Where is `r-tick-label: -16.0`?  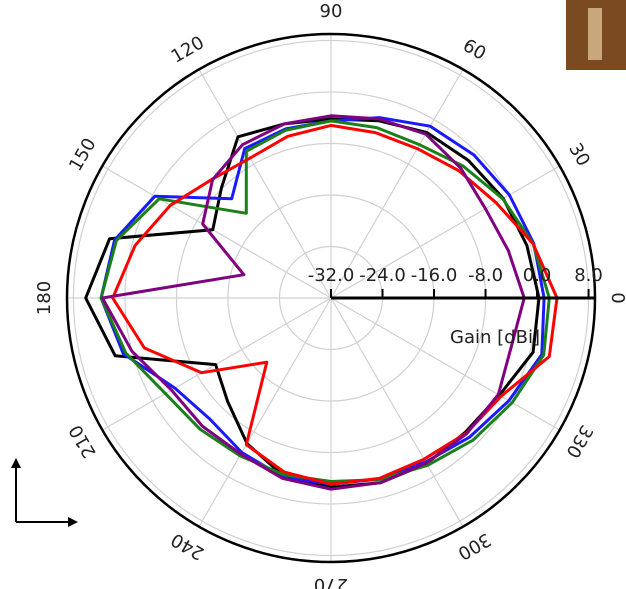 r-tick-label: -16.0 is located at coordinates (434, 275).